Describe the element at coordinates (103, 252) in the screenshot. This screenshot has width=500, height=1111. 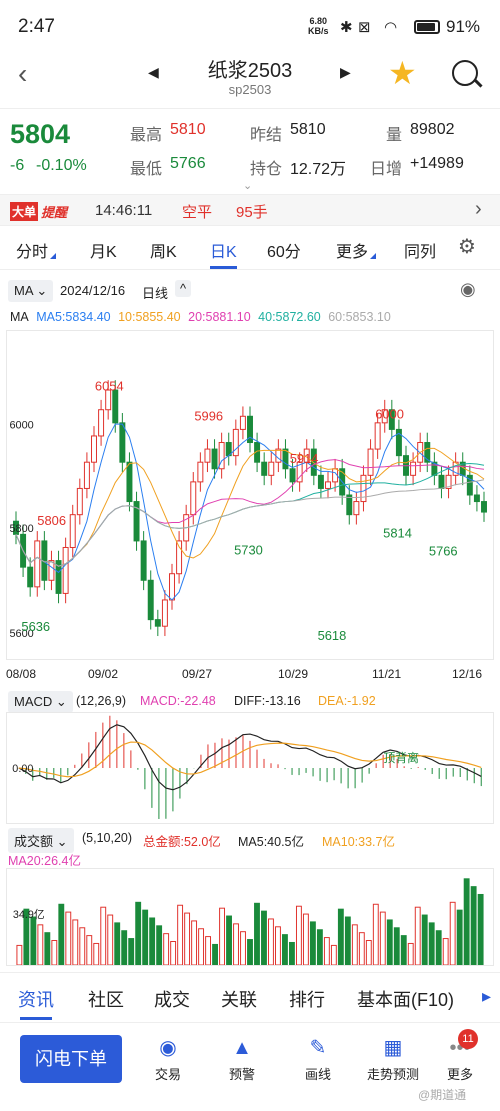
I see `tab-monthly: 月K` at that location.